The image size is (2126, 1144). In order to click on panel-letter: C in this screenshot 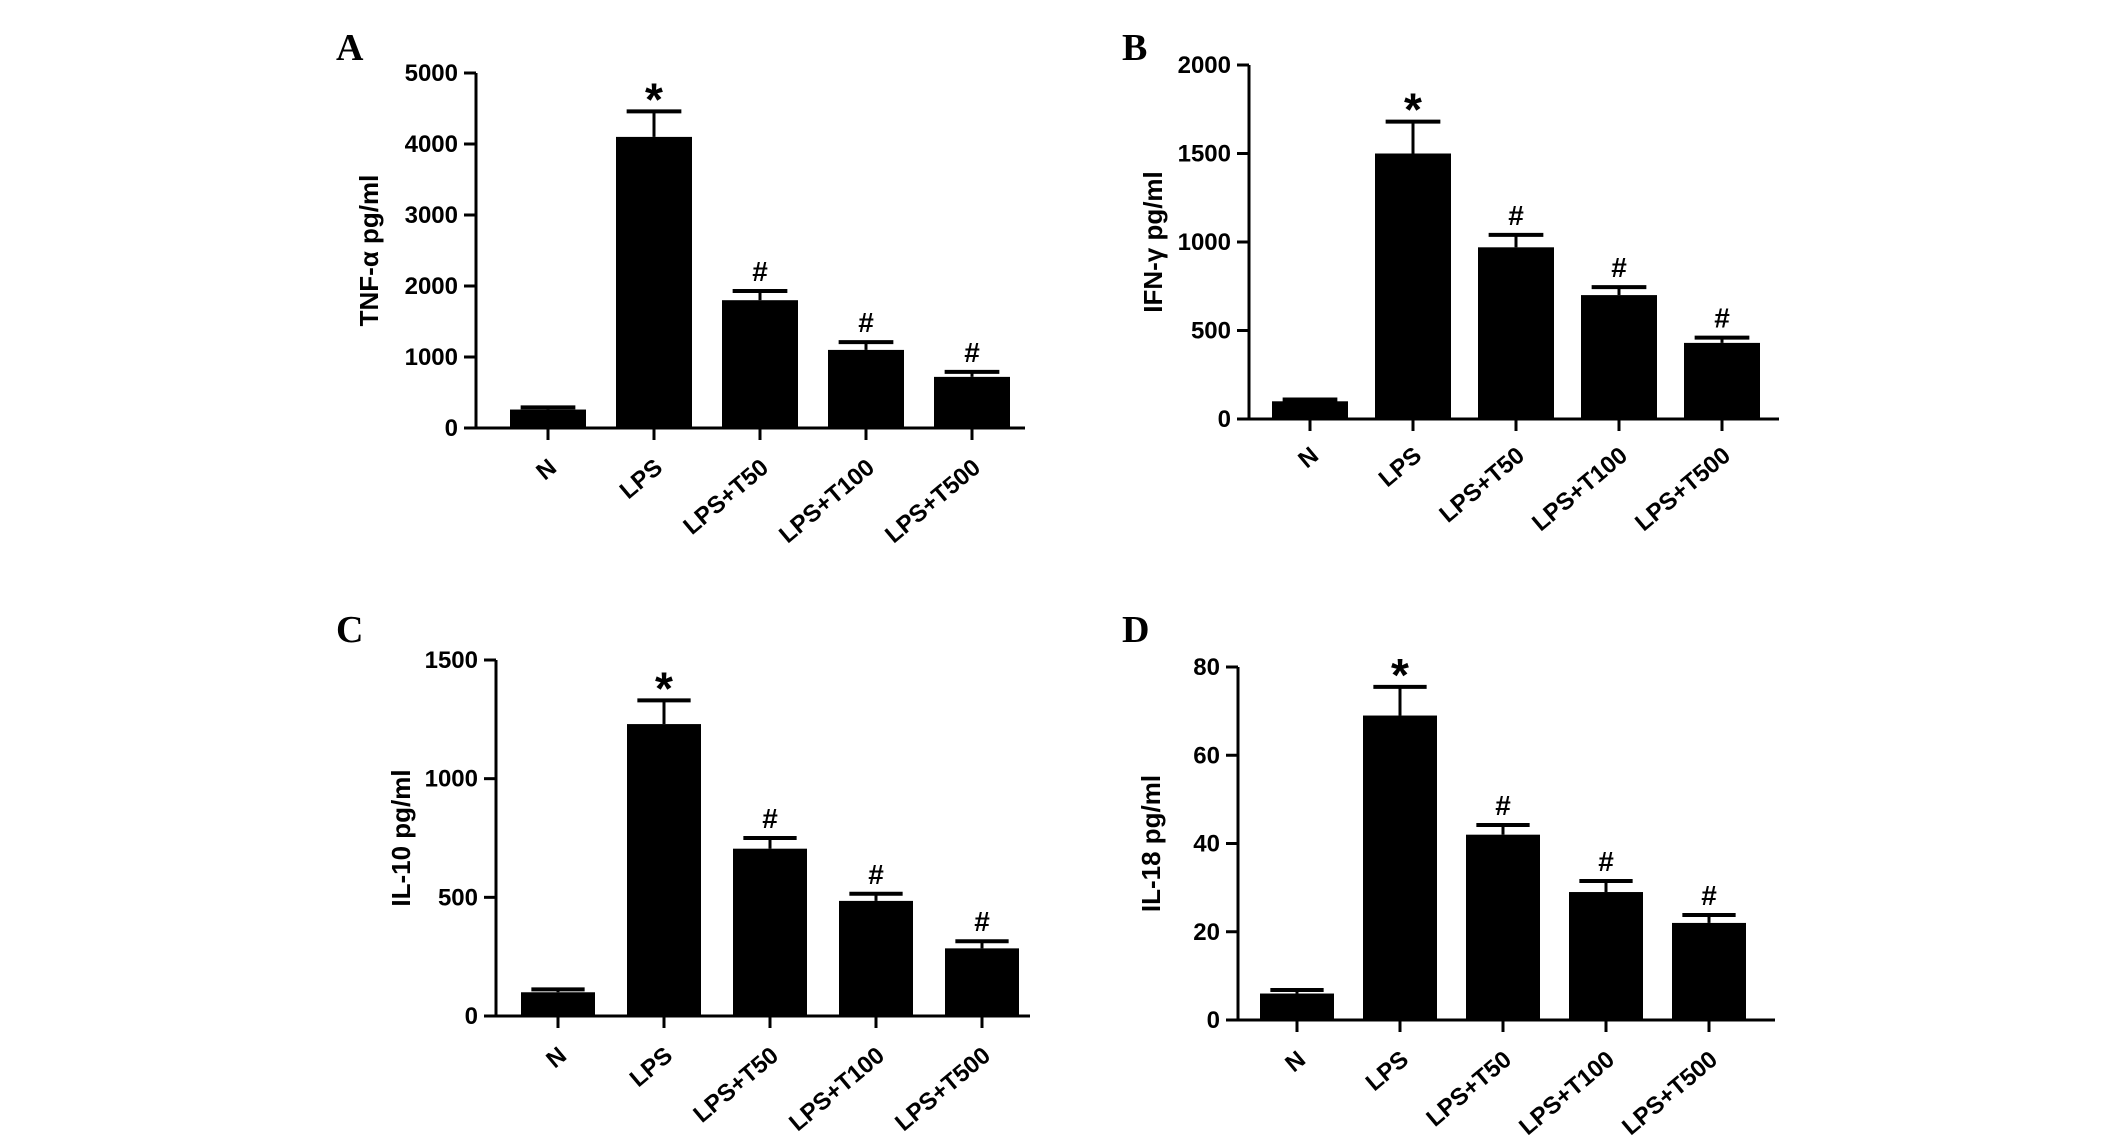, I will do `click(349, 630)`.